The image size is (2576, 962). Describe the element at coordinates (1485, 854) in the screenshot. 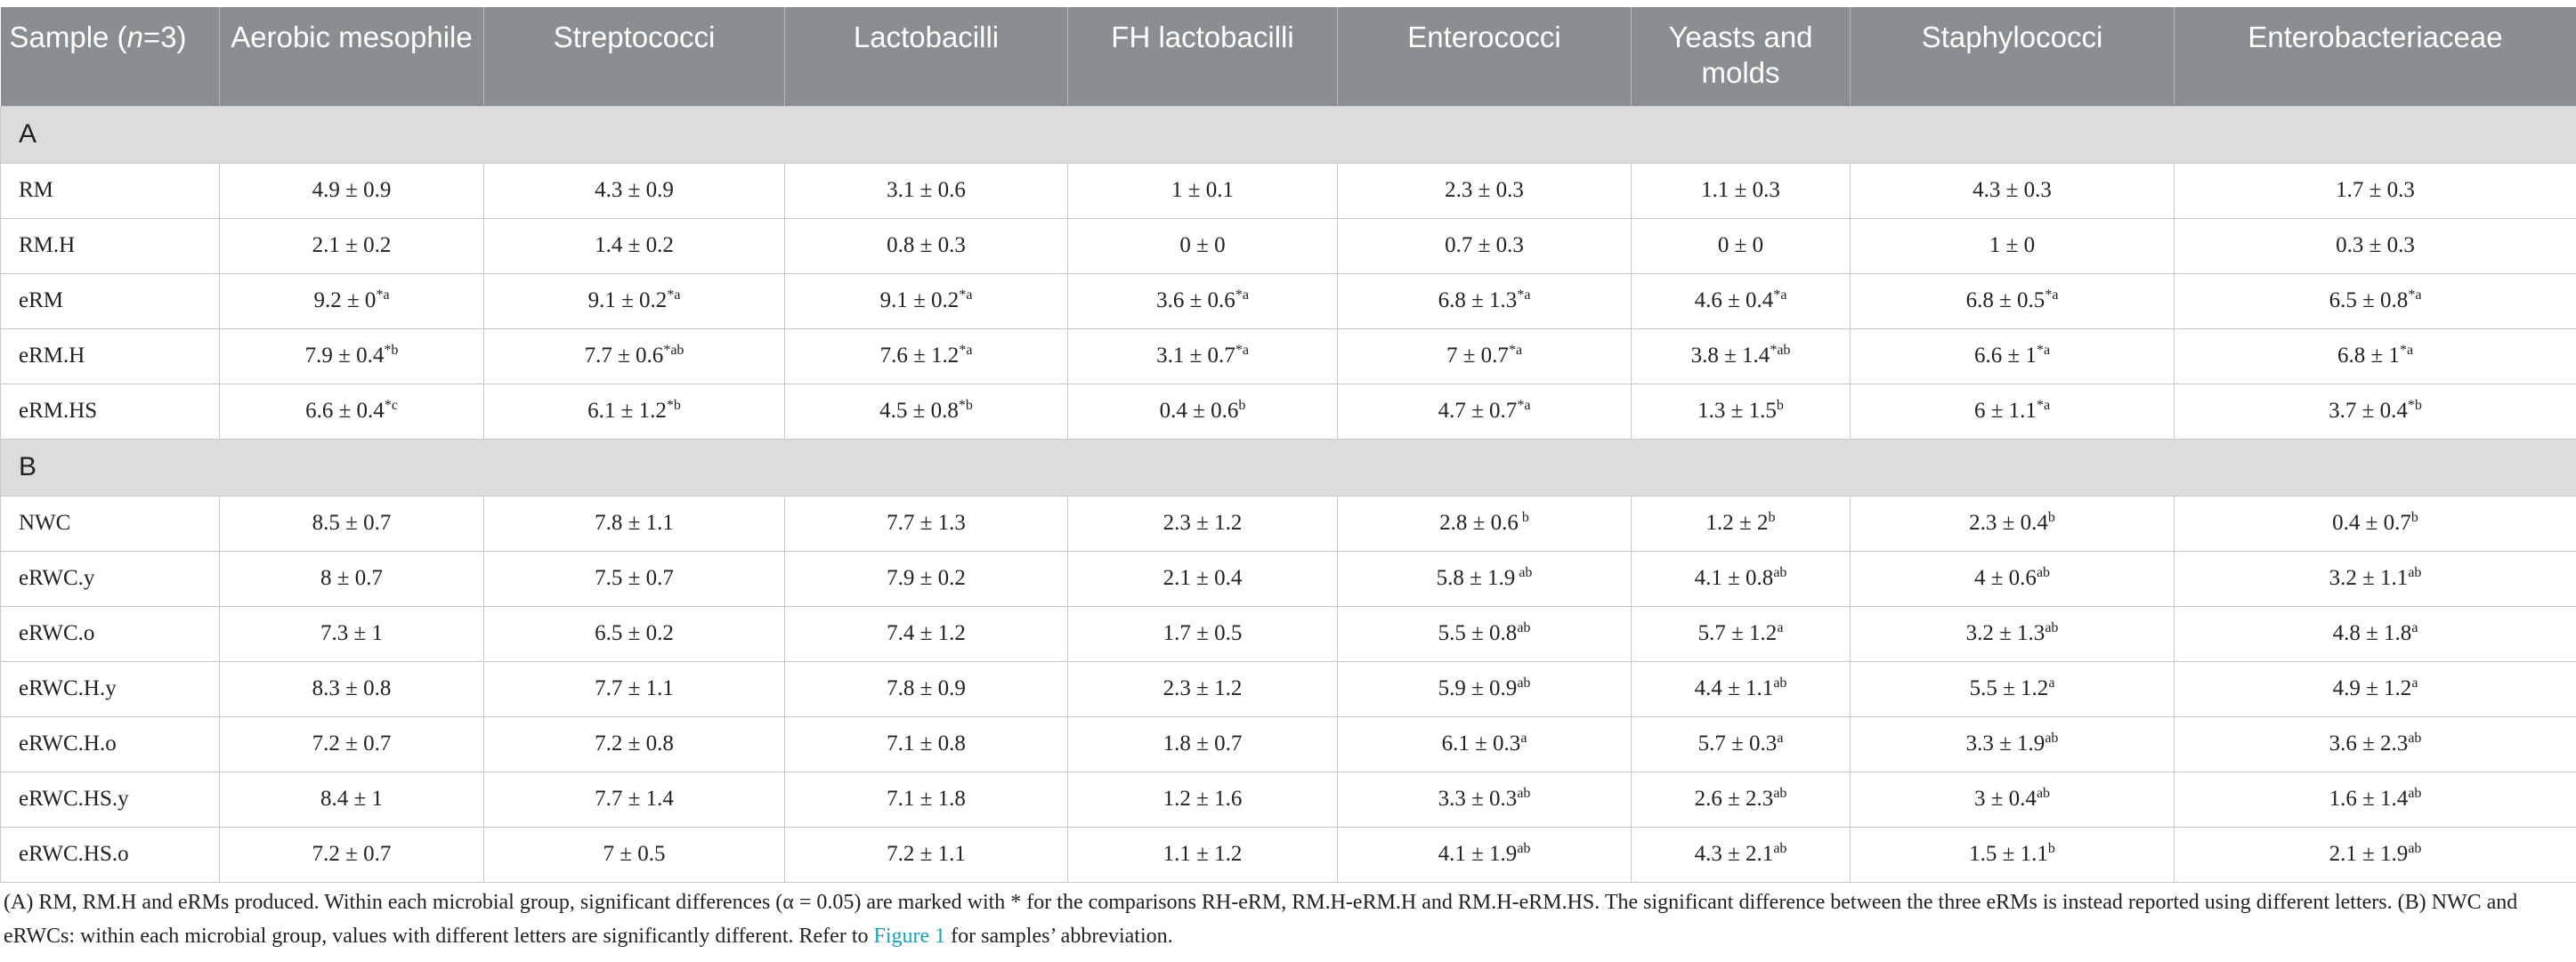

I see `value-cell: 4.1 ± 1.9ab` at that location.